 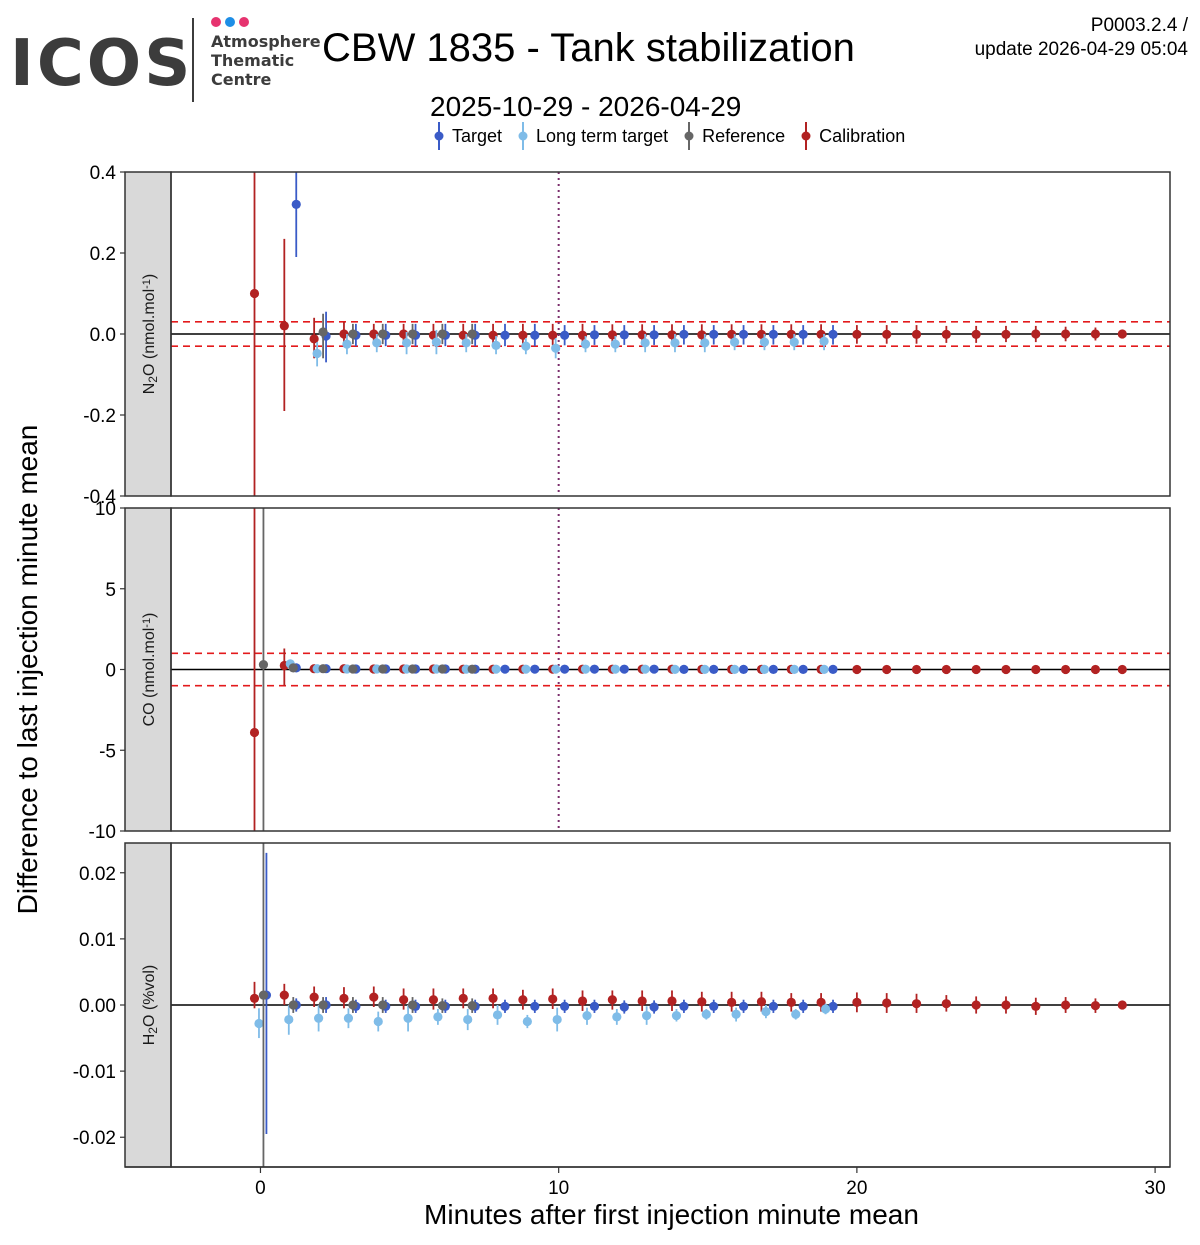 What do you see at coordinates (107, 751) in the screenshot?
I see `y-tick-label: -5` at bounding box center [107, 751].